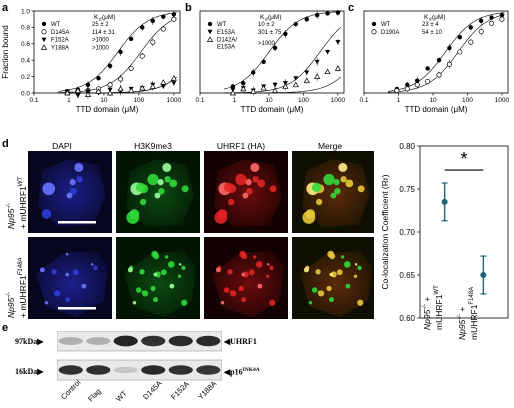 The width and height of the screenshot is (514, 408). Describe the element at coordinates (109, 17) in the screenshot. I see `kd-header-unit-a: (μM)` at that location.